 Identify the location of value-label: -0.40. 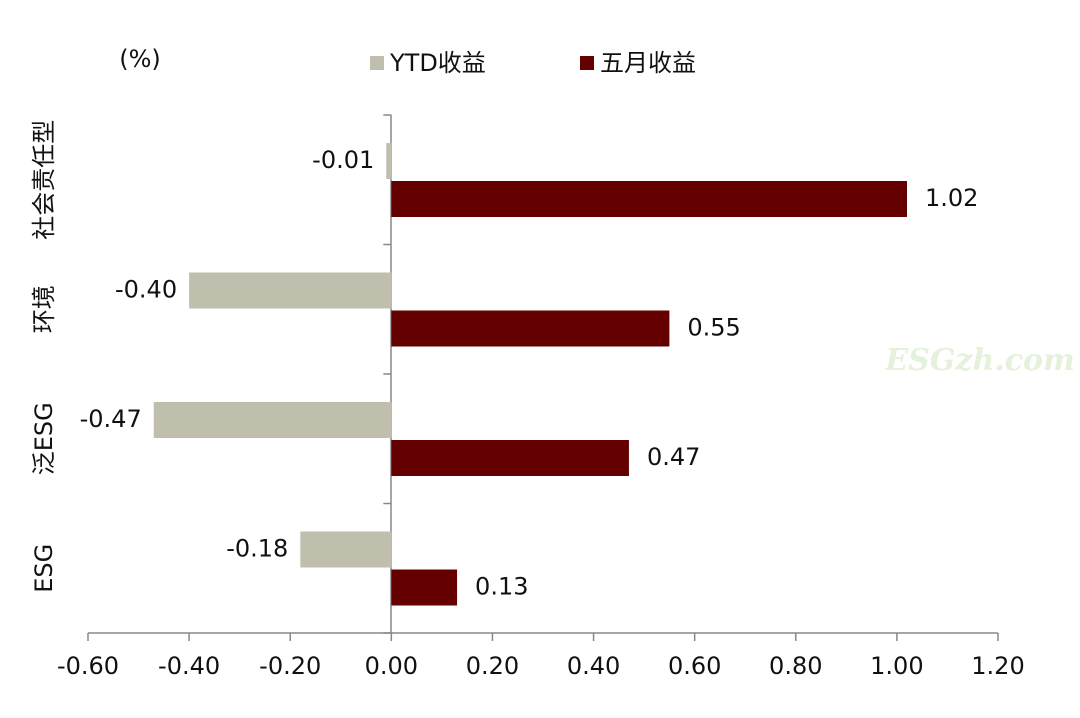
(146, 290).